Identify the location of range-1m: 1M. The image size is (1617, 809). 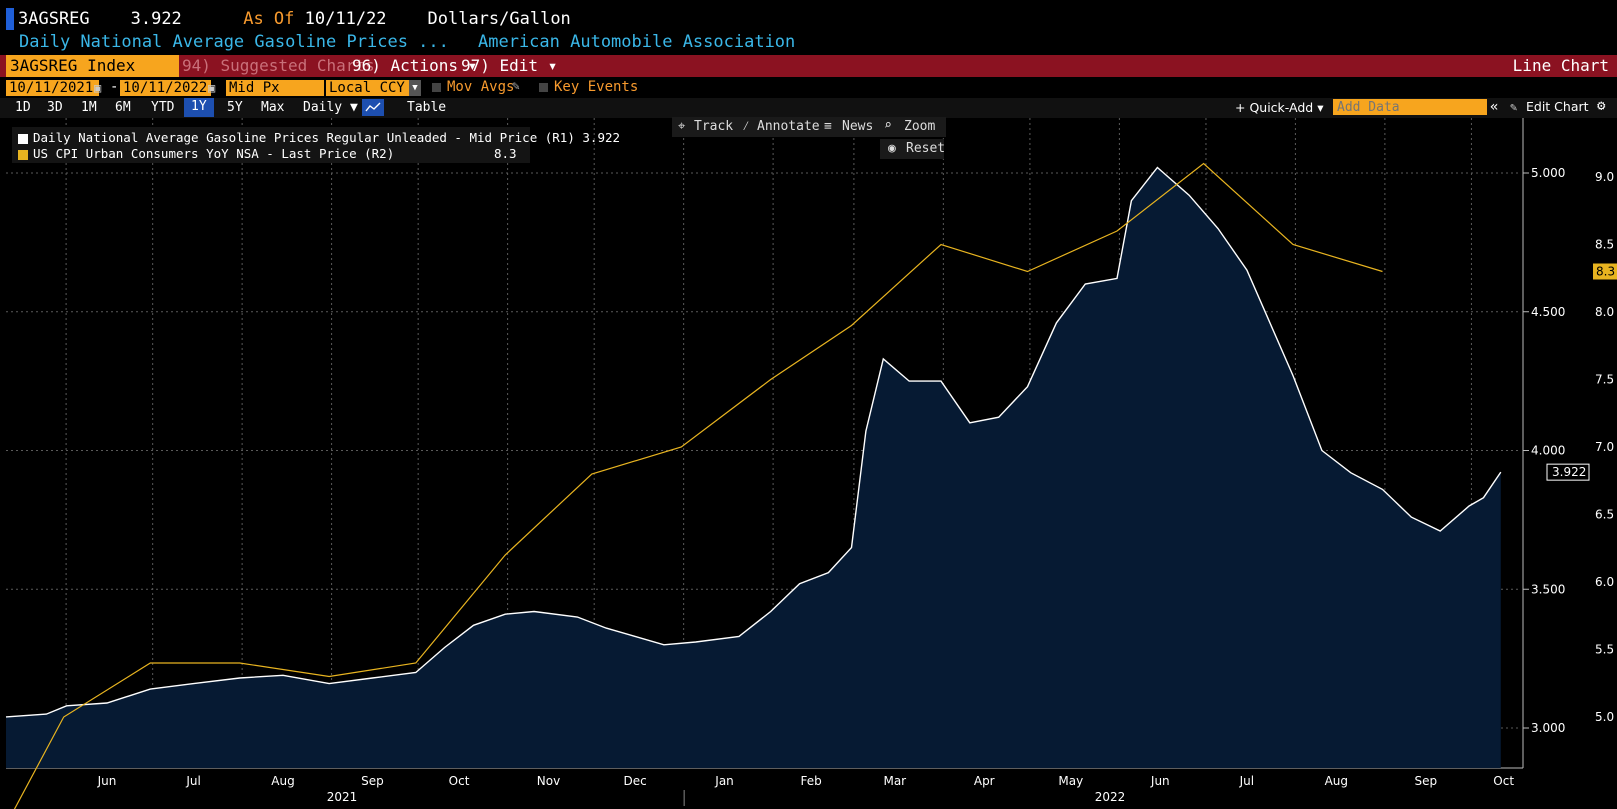
(89, 107).